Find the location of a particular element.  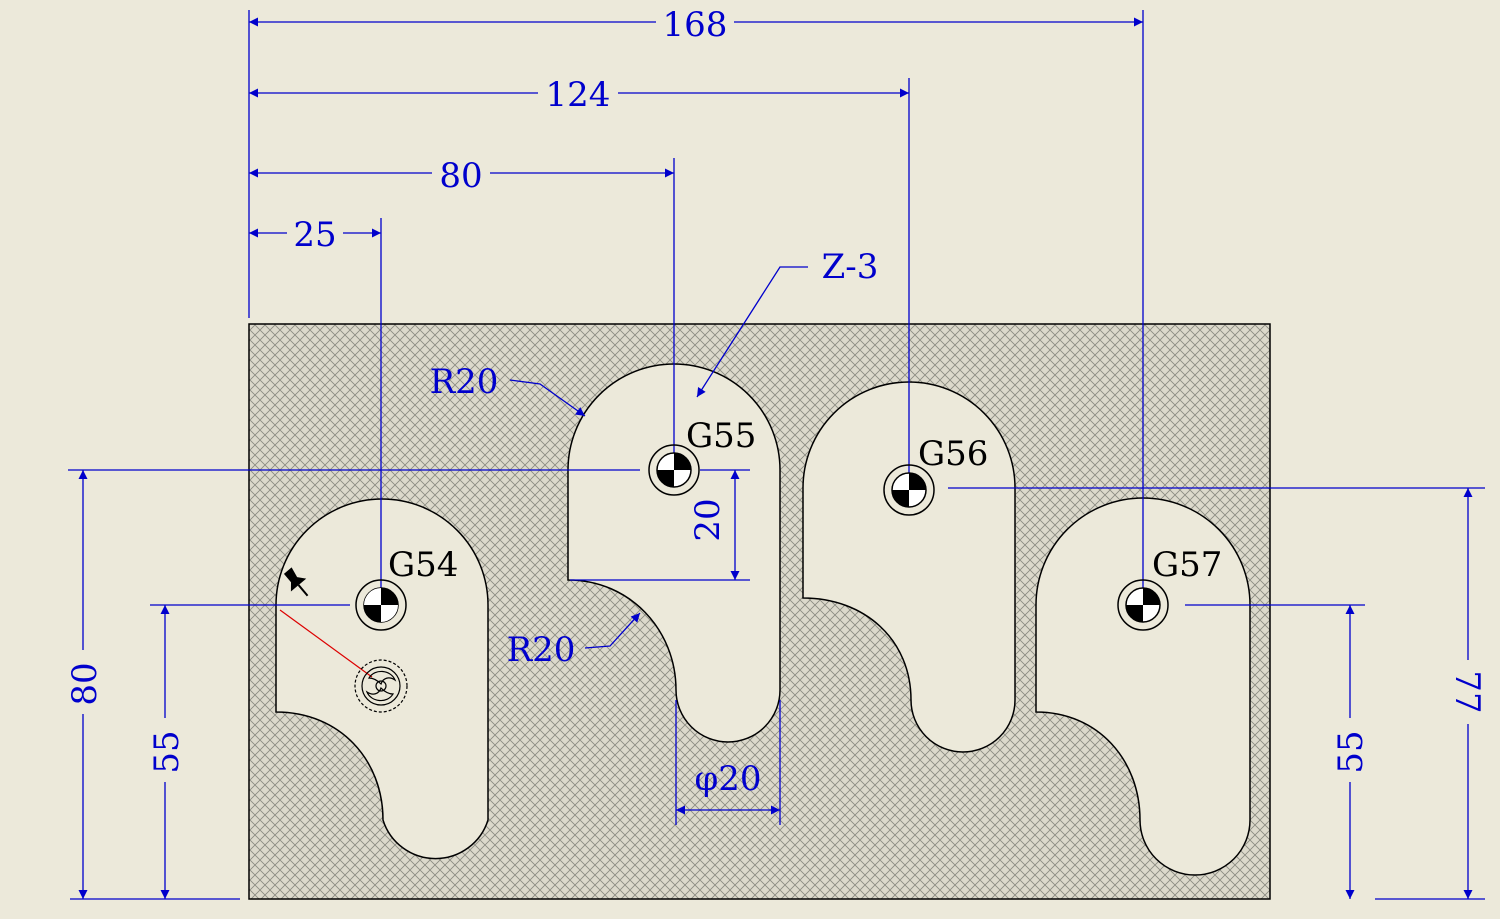

depth-z-label: Z-3 is located at coordinates (850, 267).